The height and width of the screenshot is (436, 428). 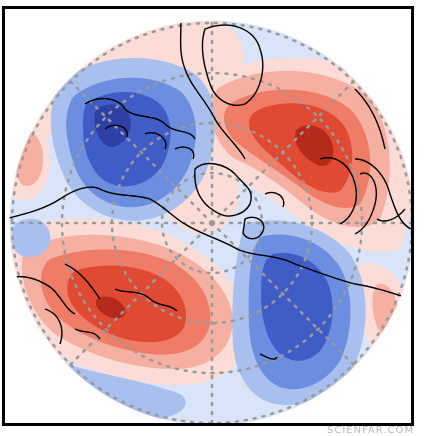 What do you see at coordinates (127, 304) in the screenshot?
I see `positive-anomaly-core` at bounding box center [127, 304].